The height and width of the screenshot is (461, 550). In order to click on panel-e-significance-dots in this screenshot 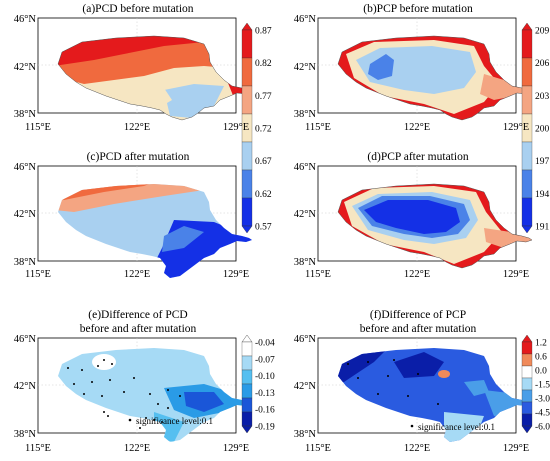, I will do `click(124, 394)`.